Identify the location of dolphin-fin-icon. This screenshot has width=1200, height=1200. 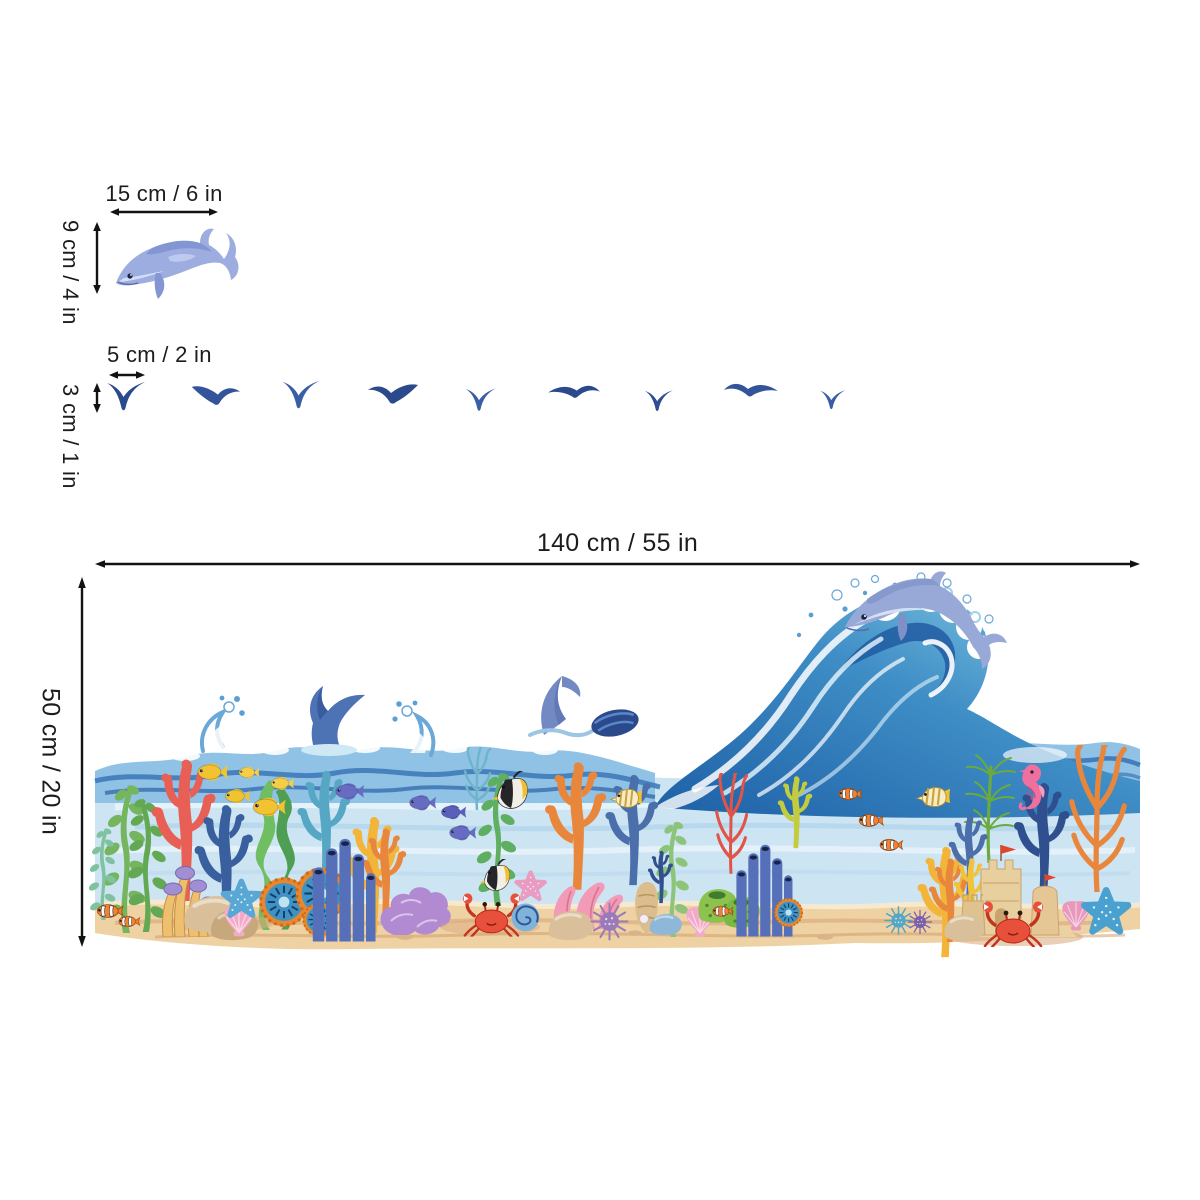
(561, 707).